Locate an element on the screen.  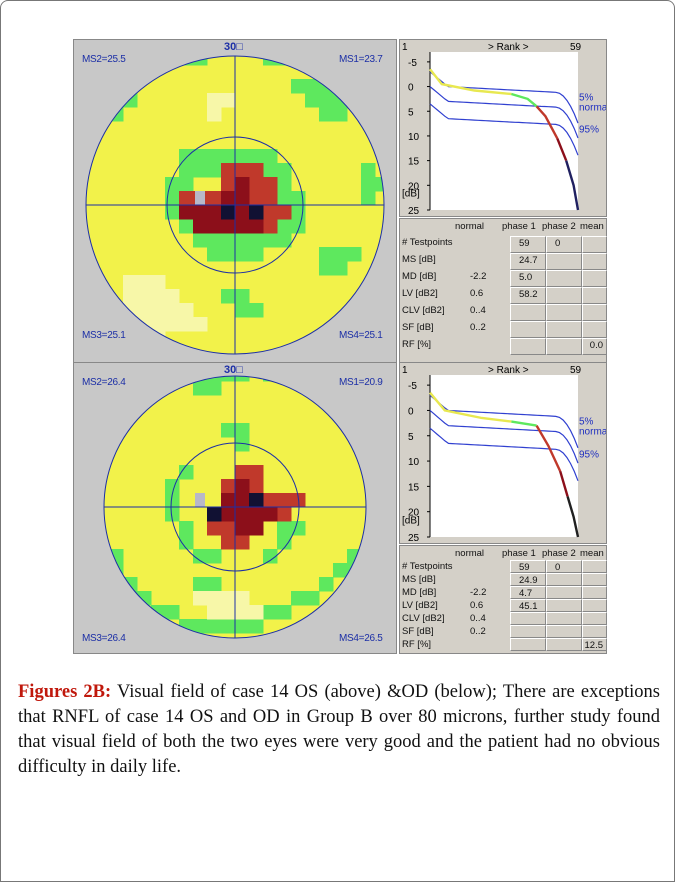
rank-curve-panel-os: 1 > Rank > 59 -5 0 5 10 15 20 25 [dB] 5%normal 95% is located at coordinates (503, 128).